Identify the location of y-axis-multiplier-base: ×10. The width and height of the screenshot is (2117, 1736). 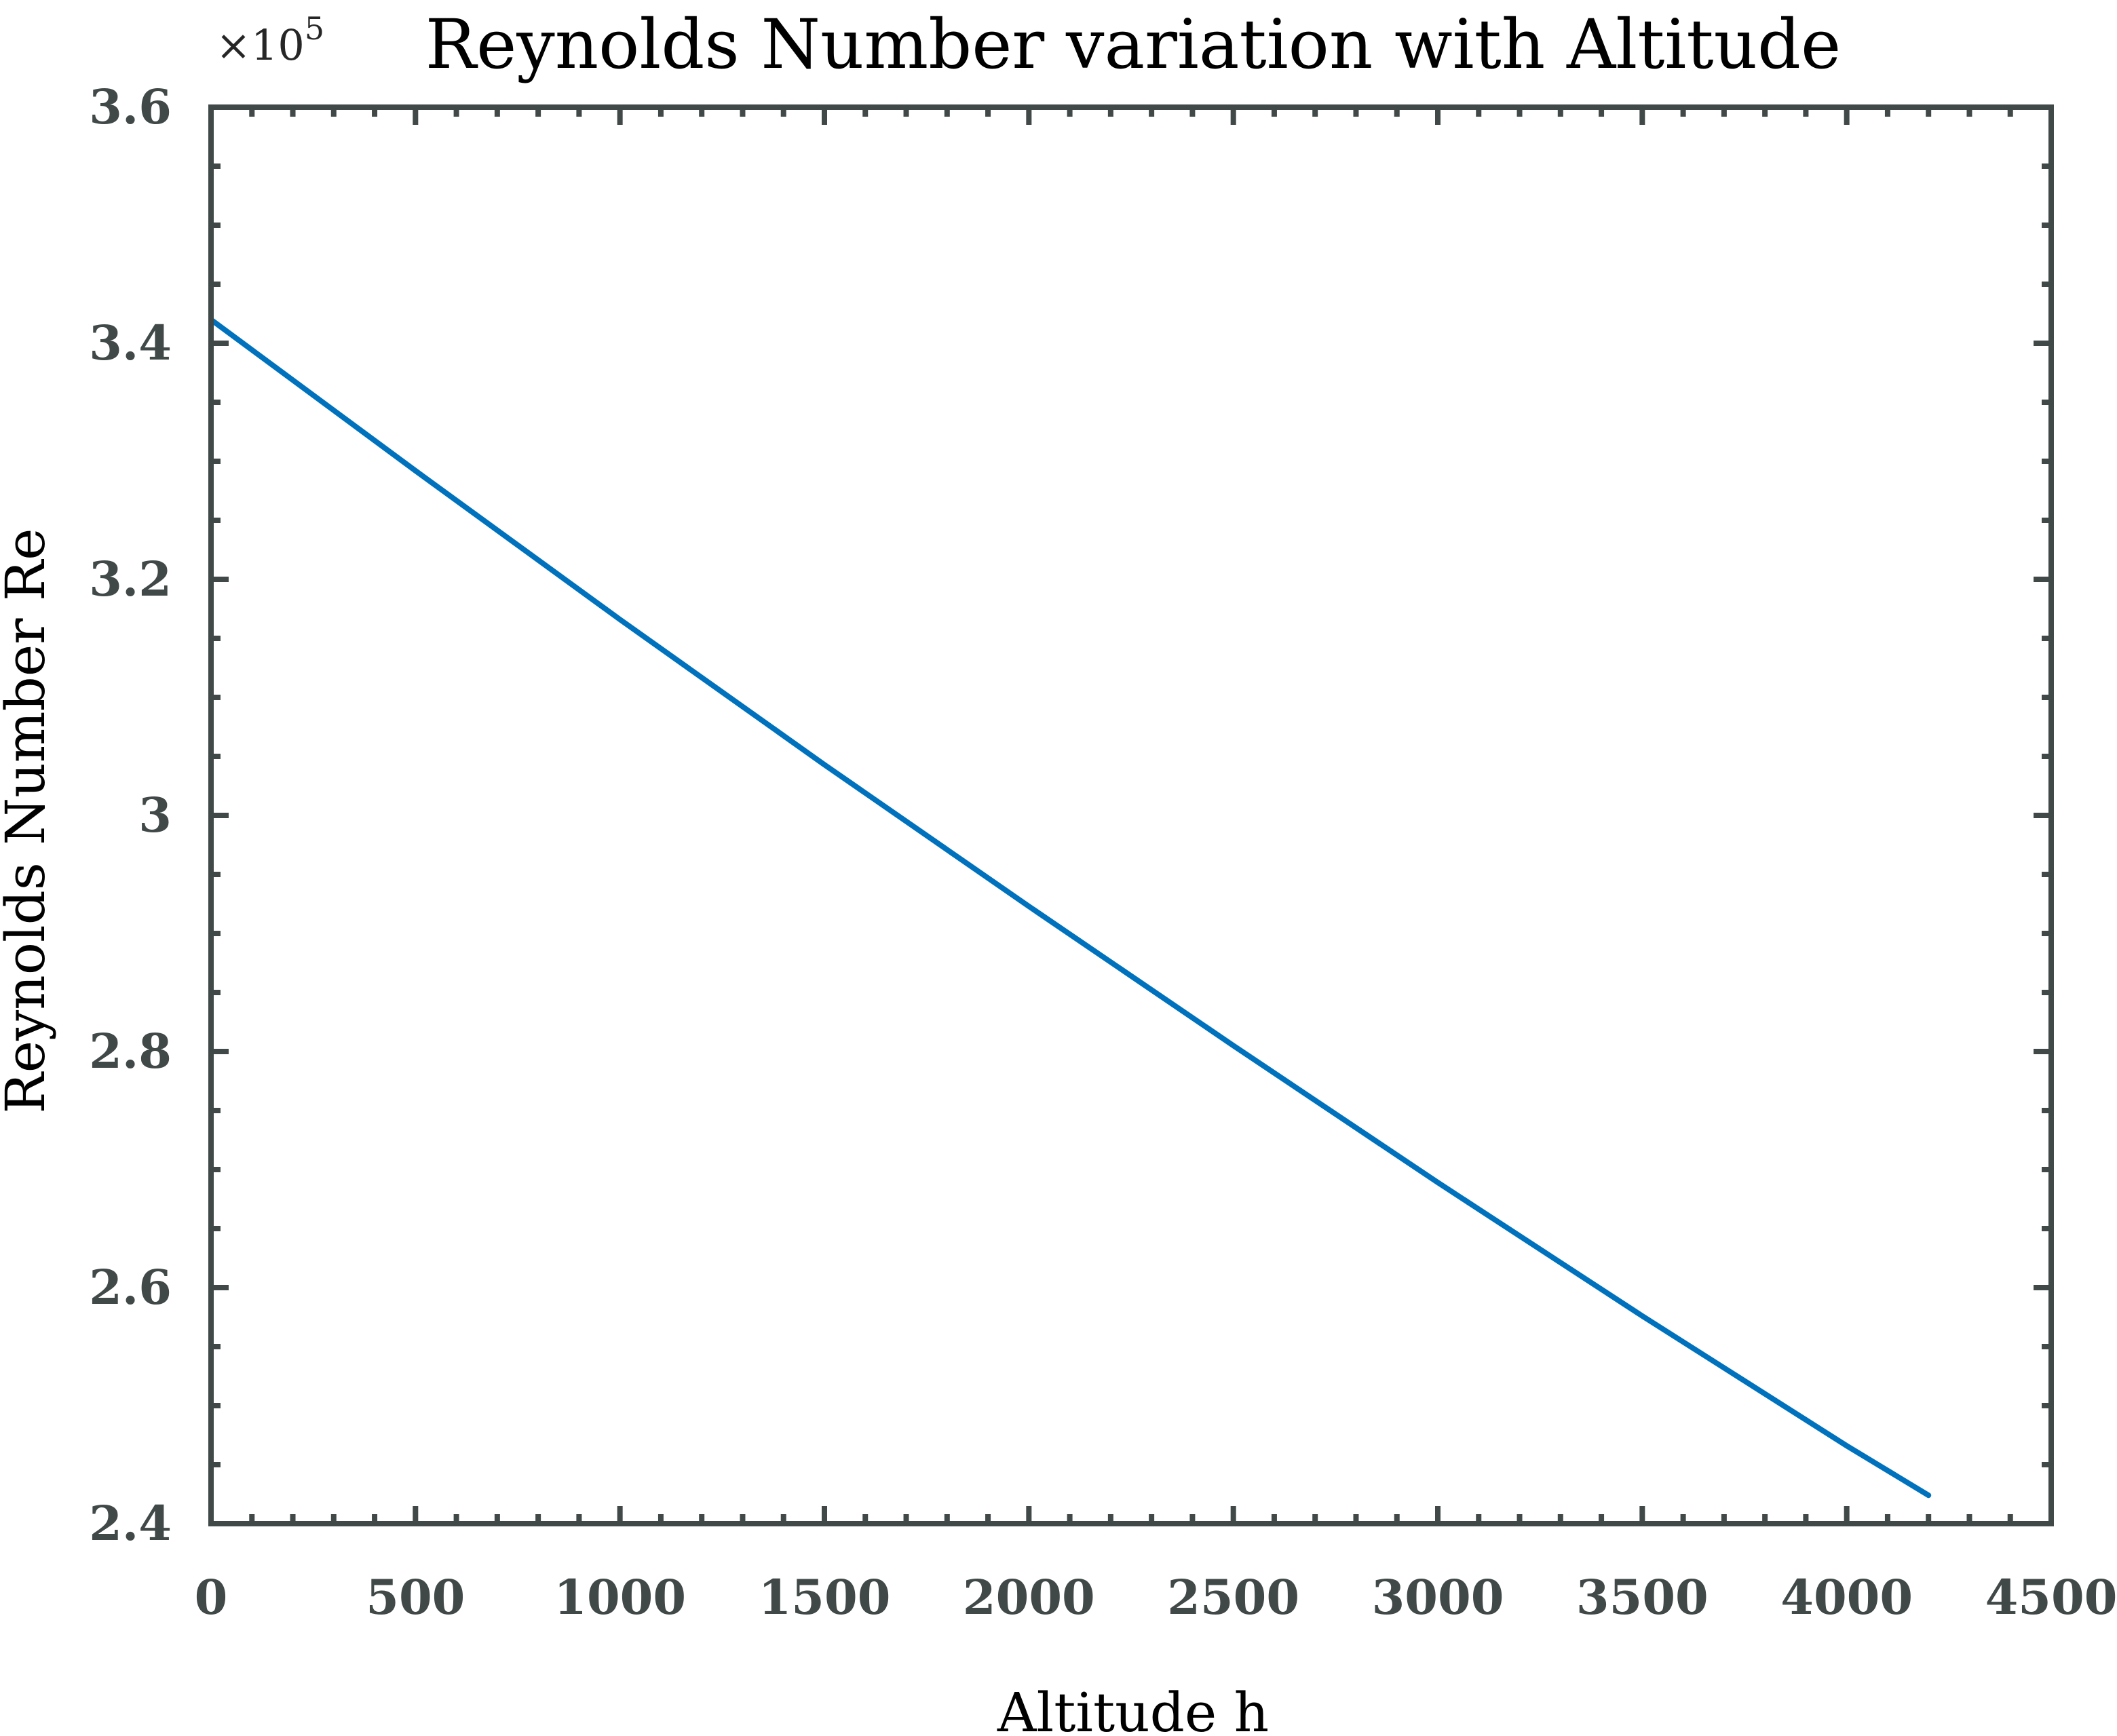
(260, 45).